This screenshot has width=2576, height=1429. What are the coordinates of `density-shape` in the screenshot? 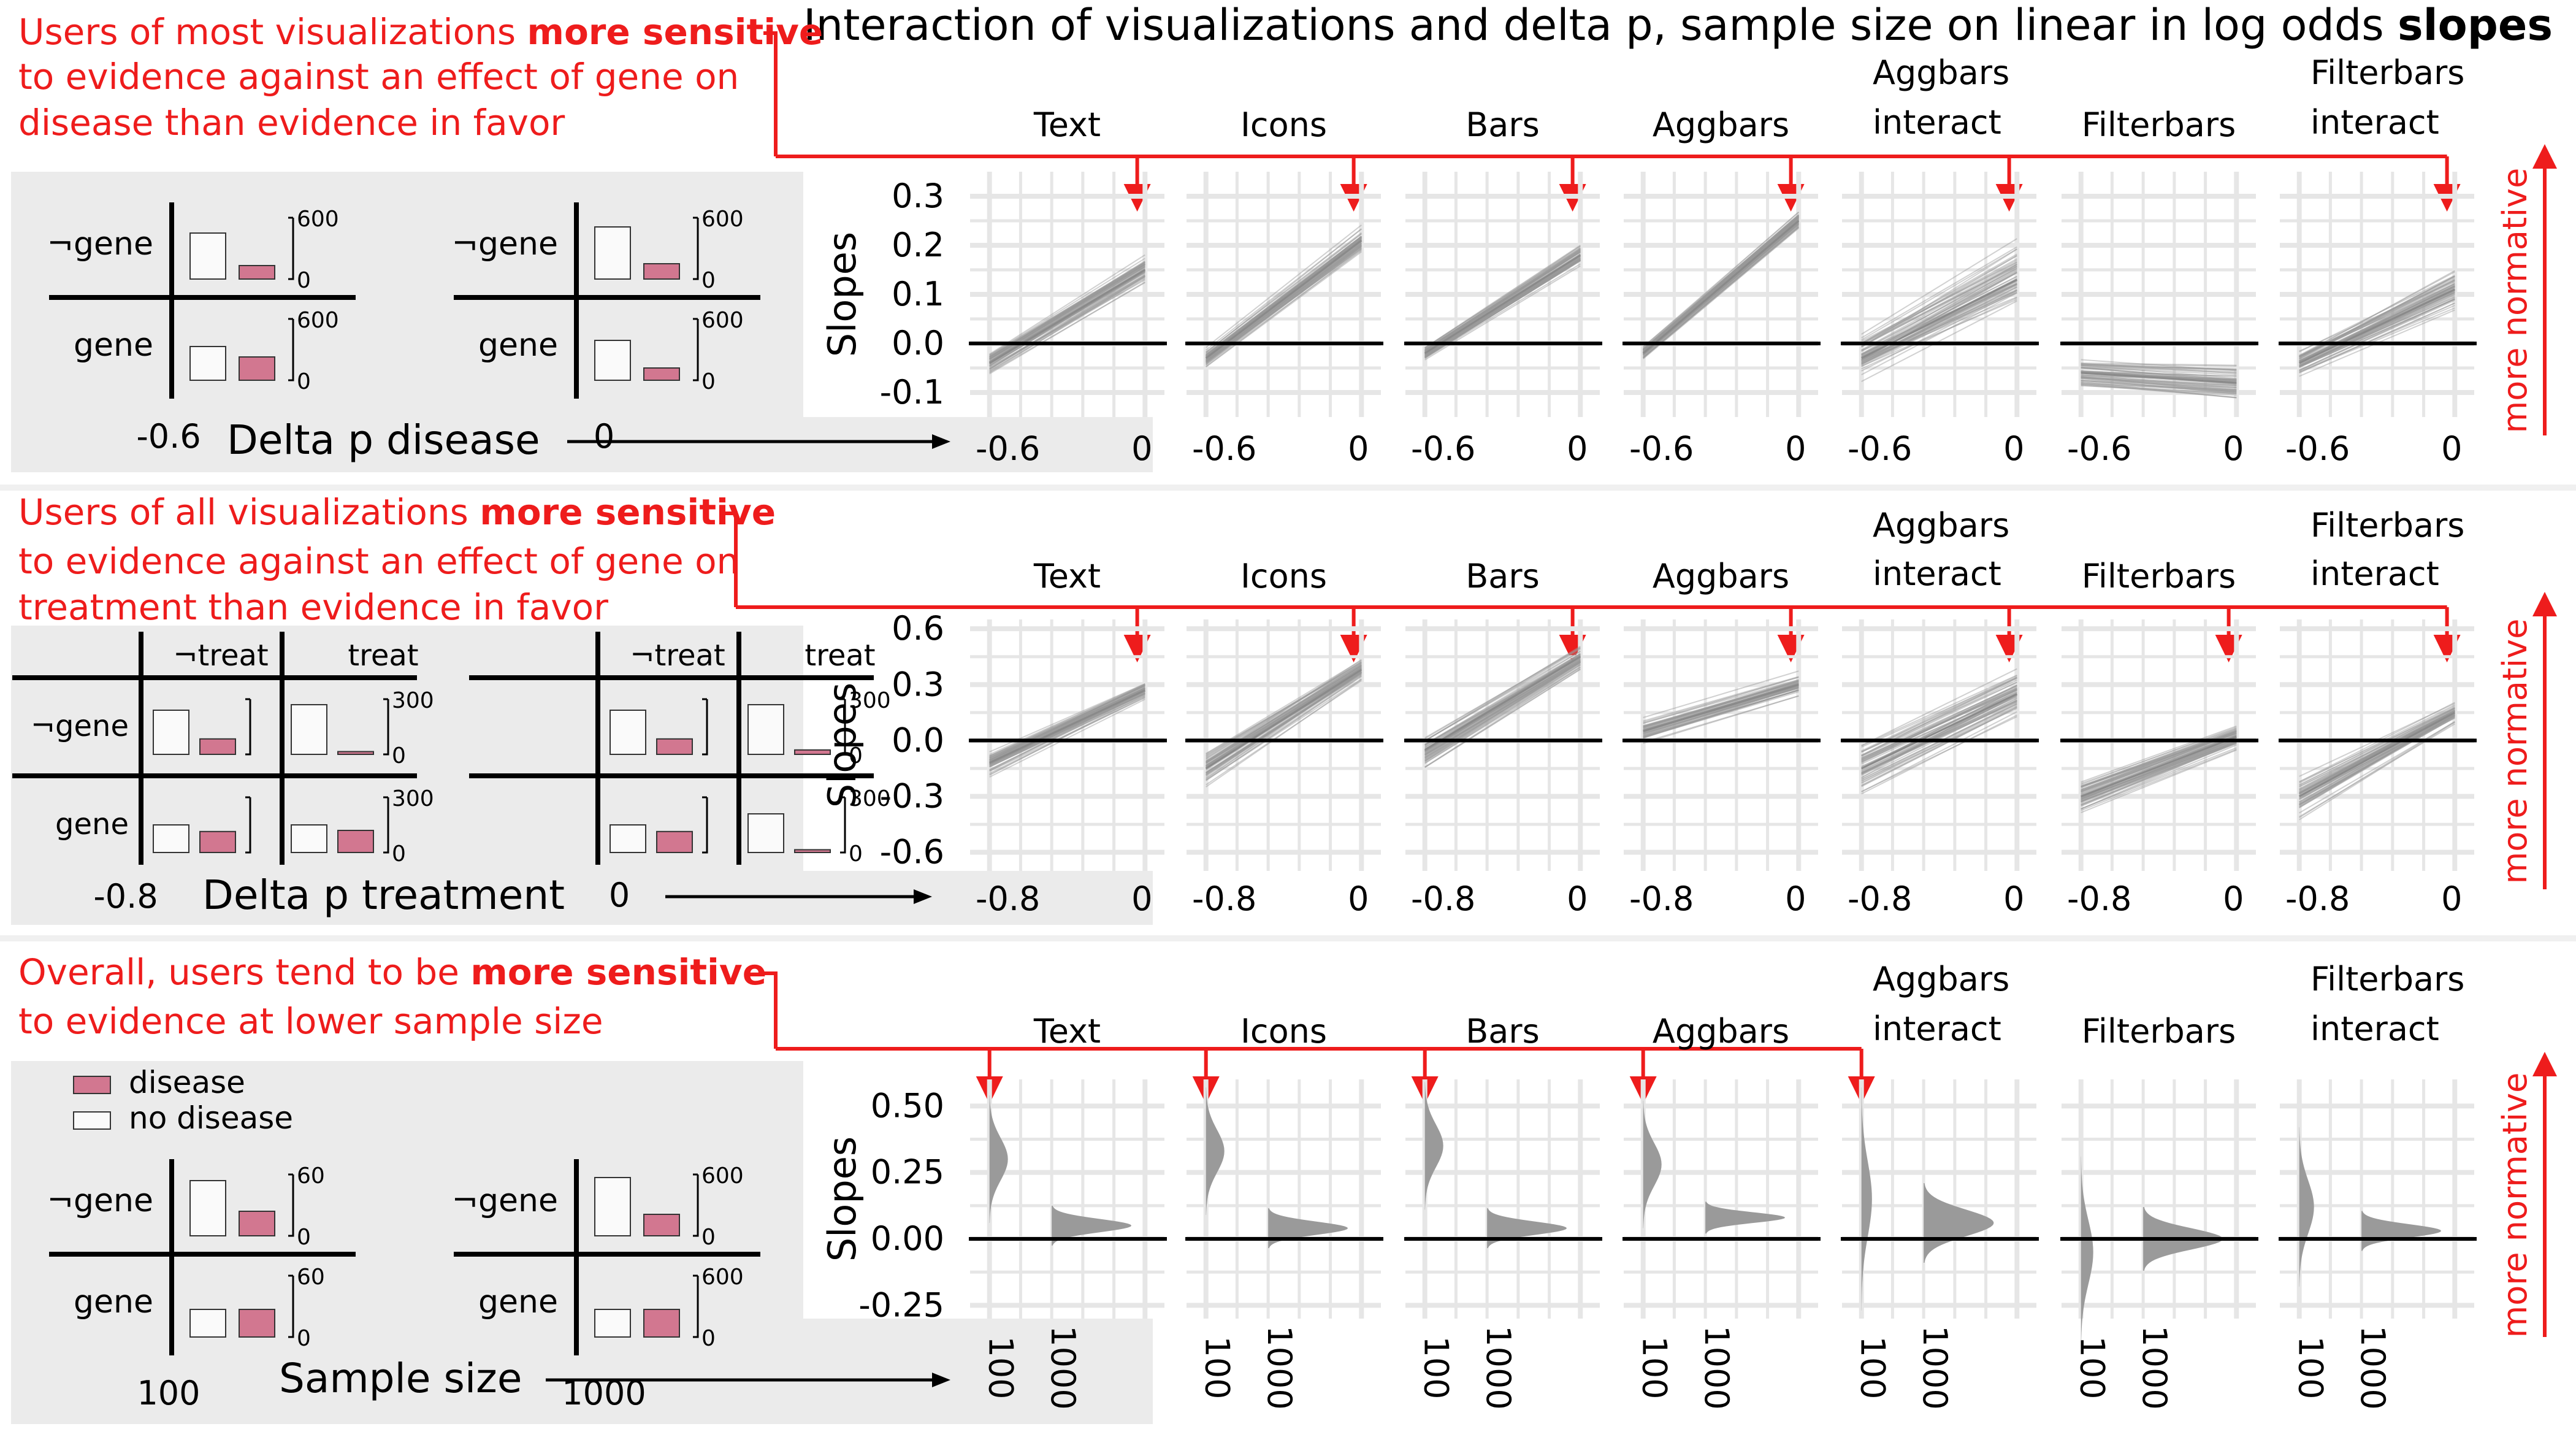 It's located at (1959, 1223).